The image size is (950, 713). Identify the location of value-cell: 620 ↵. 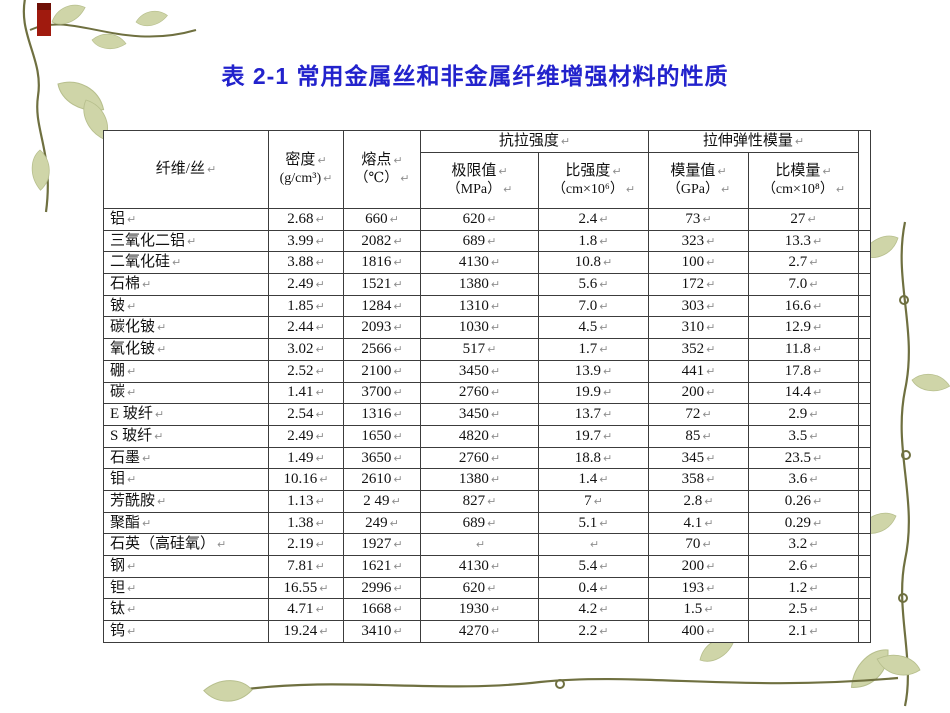
(479, 588).